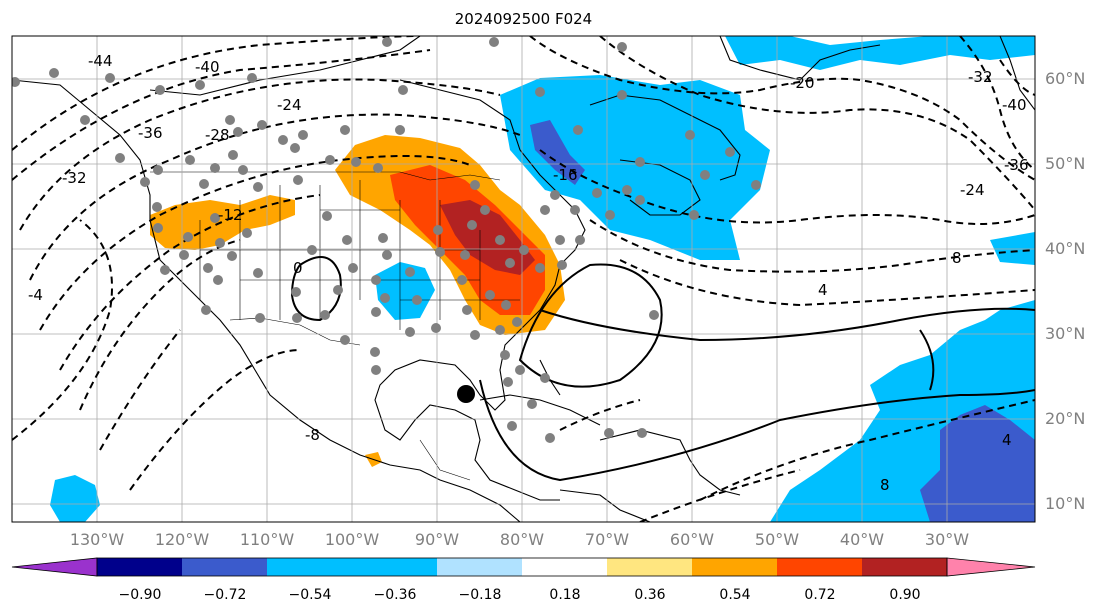  I want to click on blue-region-pacific, so click(75, 498).